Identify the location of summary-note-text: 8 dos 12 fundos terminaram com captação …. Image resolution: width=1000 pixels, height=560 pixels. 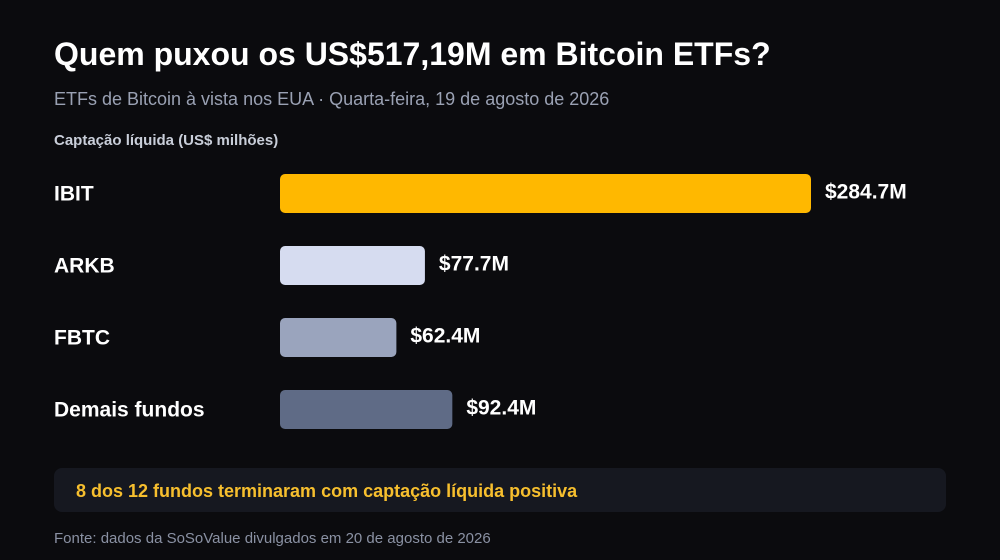
(327, 491).